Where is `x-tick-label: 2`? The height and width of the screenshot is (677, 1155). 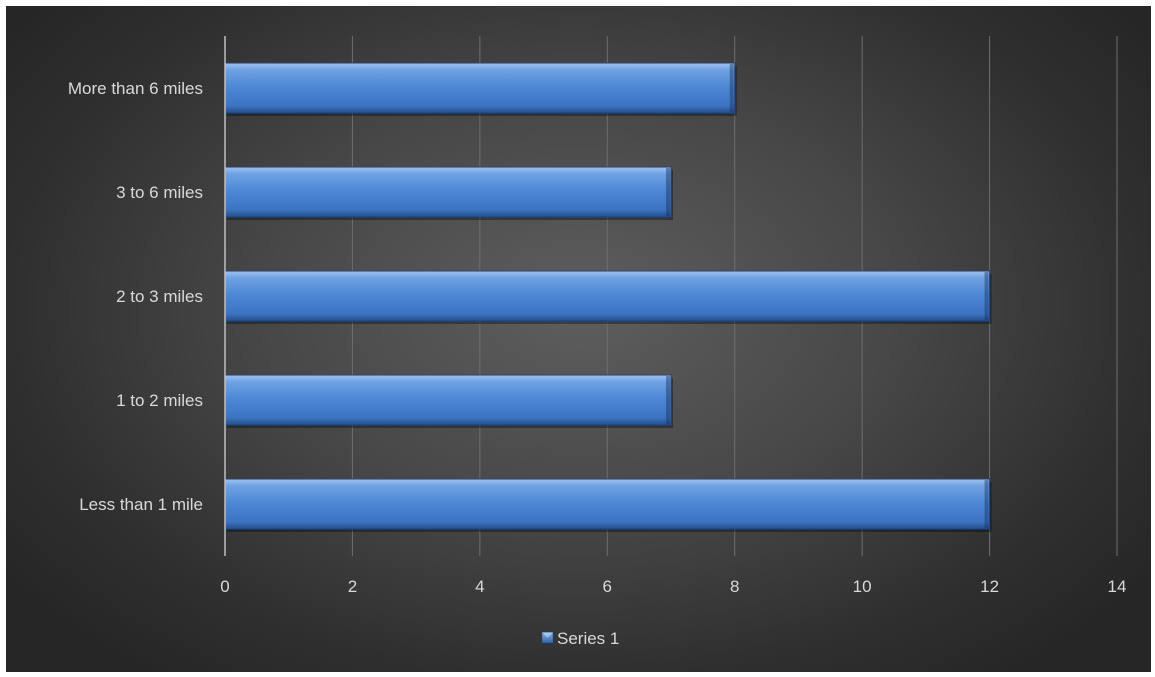 x-tick-label: 2 is located at coordinates (352, 586).